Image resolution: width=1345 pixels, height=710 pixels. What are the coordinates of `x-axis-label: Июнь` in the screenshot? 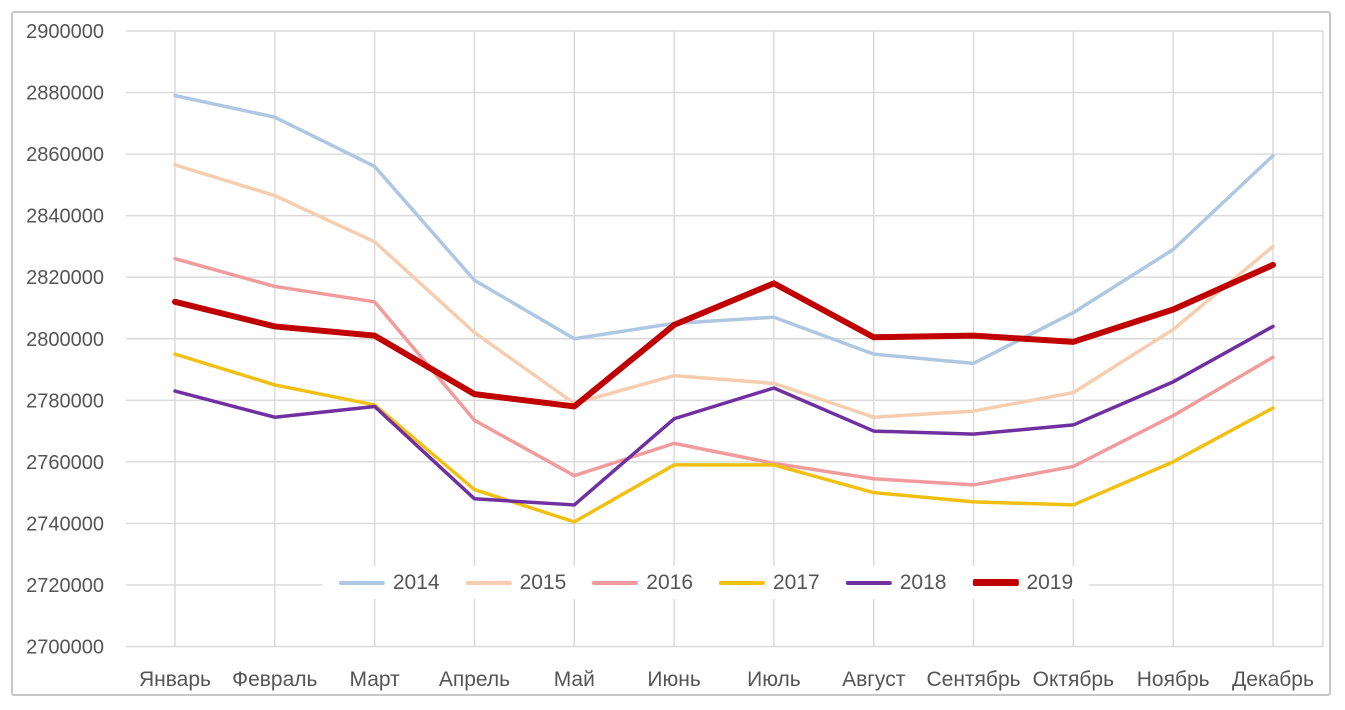 It's located at (673, 679).